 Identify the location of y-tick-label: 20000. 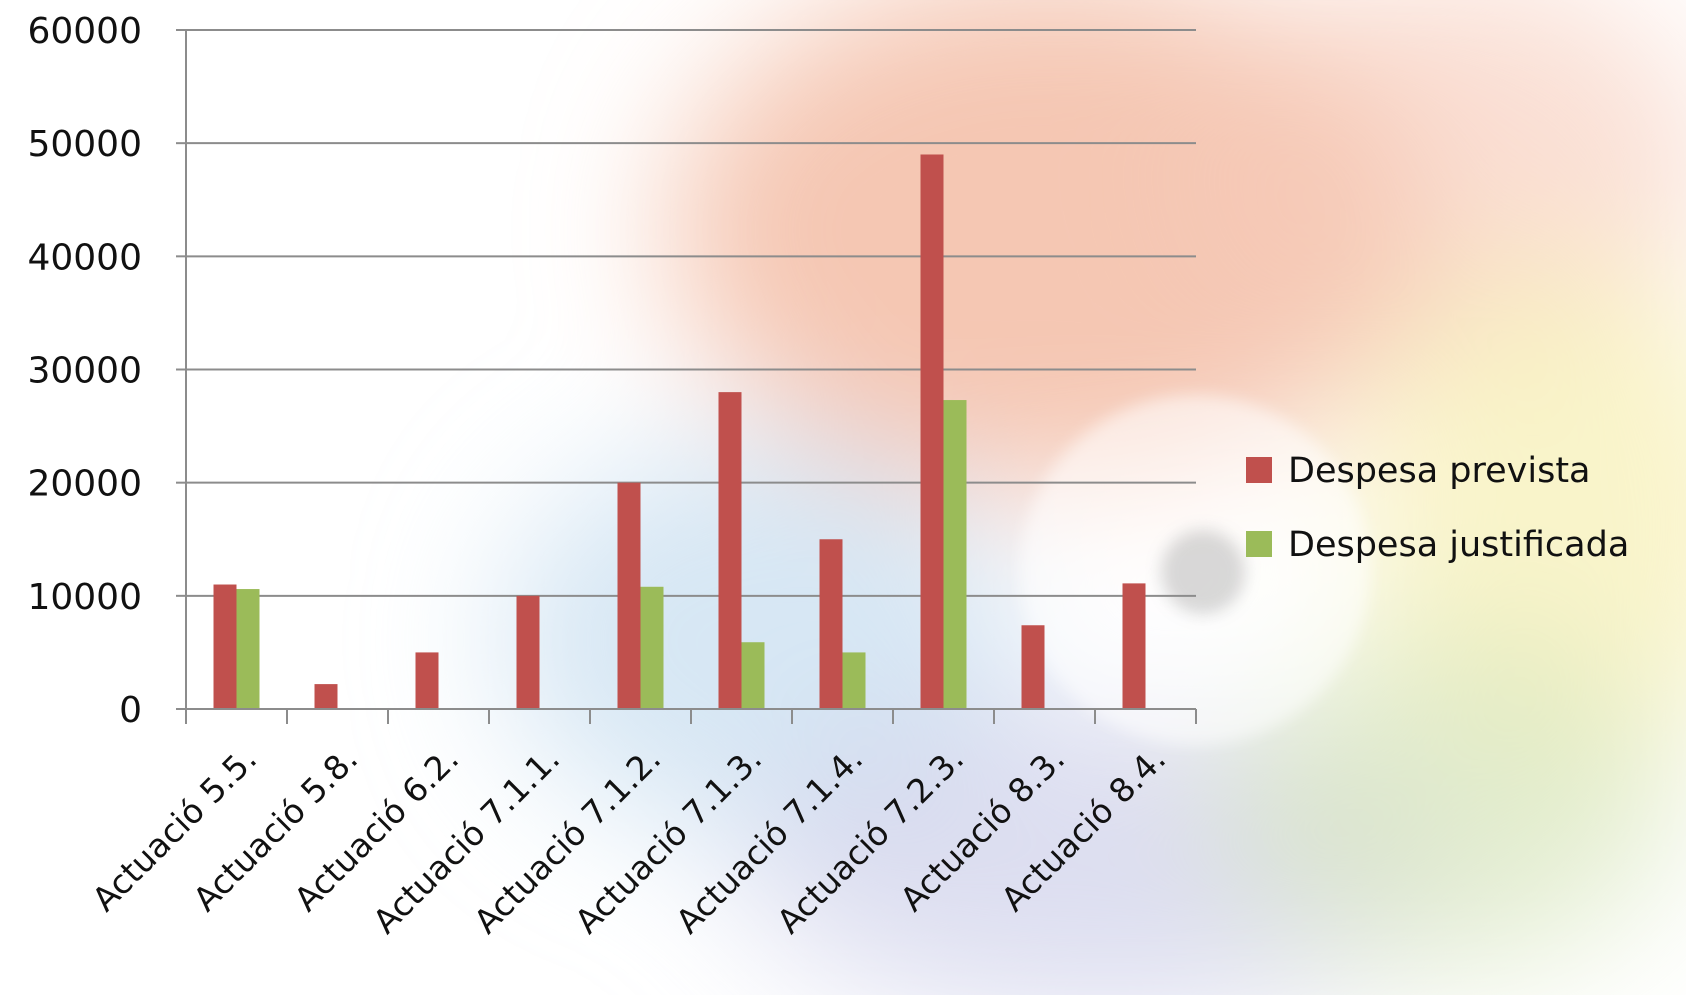
(84, 484).